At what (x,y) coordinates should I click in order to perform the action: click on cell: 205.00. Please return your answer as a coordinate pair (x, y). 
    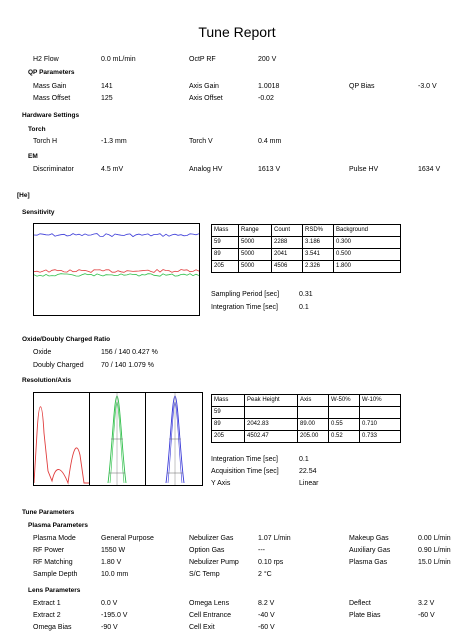
    Looking at the image, I should click on (313, 436).